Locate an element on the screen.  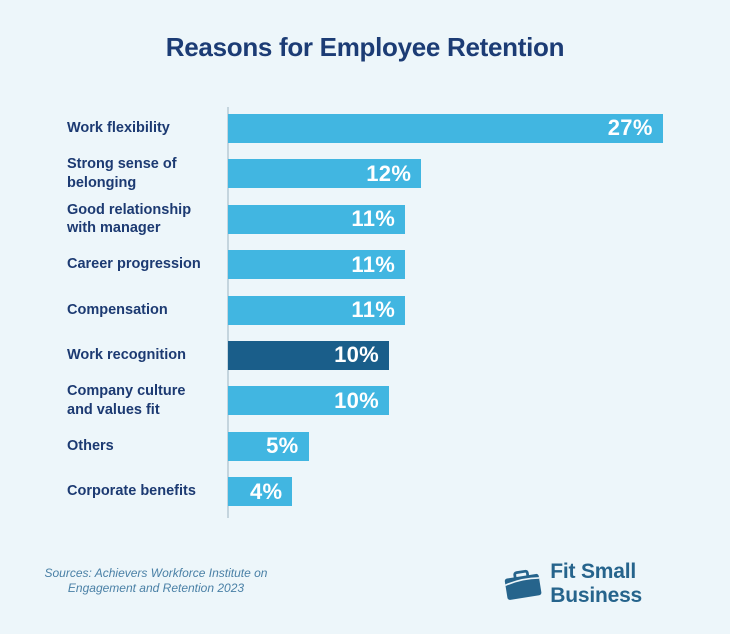
chart-row: Good relationship with manager 11% is located at coordinates (387, 219).